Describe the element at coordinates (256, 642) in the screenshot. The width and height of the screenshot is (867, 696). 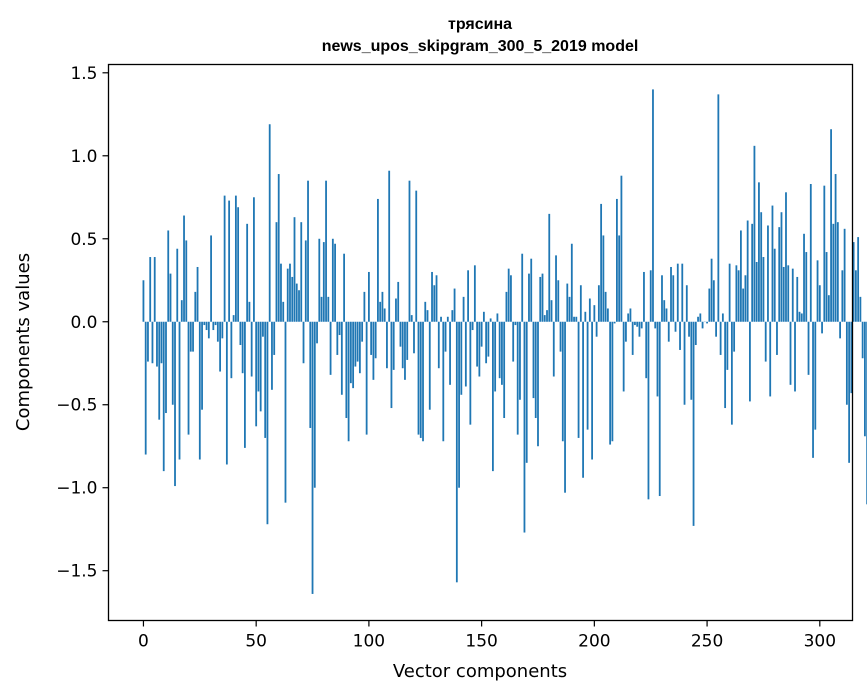
I see `x-tick-label: 50` at that location.